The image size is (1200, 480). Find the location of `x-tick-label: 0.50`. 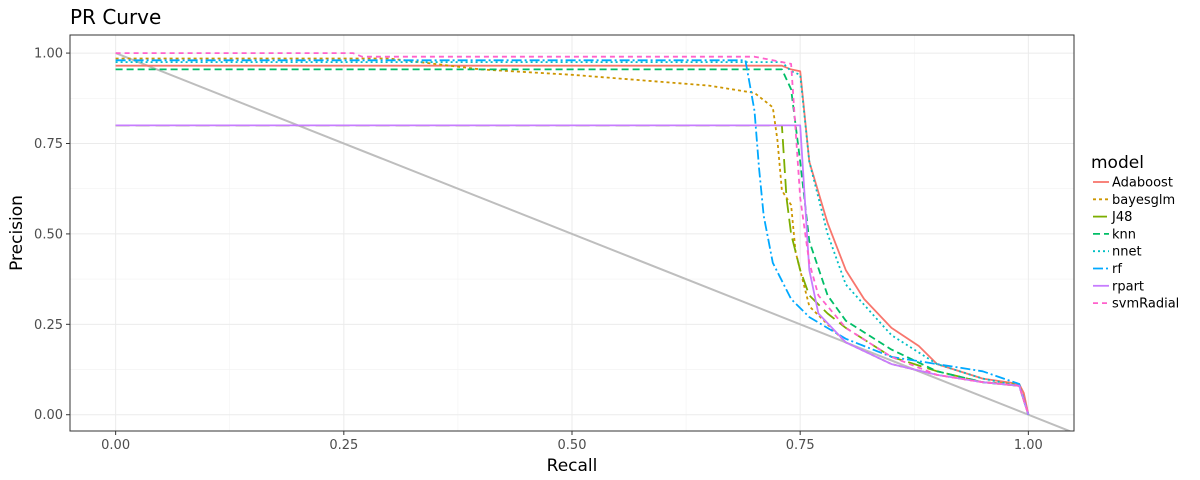

x-tick-label: 0.50 is located at coordinates (572, 445).